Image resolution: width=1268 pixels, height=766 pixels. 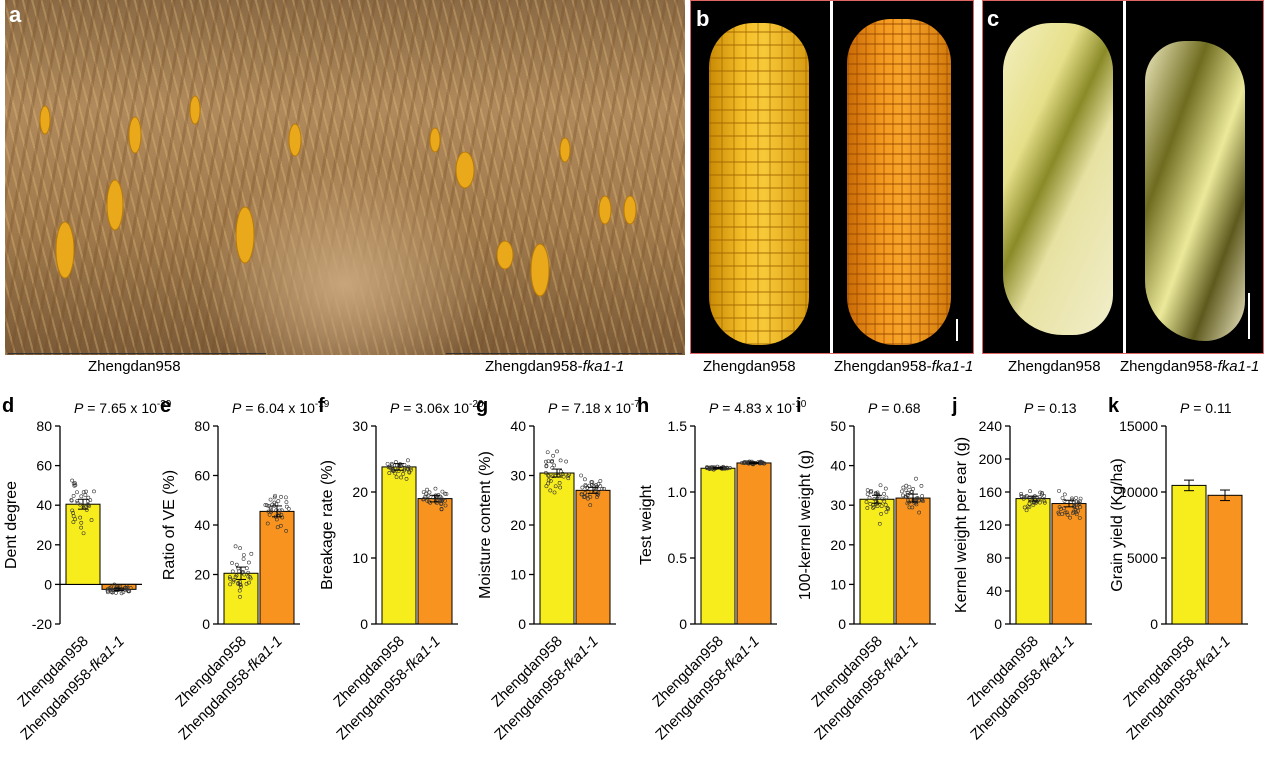 I want to click on y-tick-label-e: 0, so click(x=206, y=624).